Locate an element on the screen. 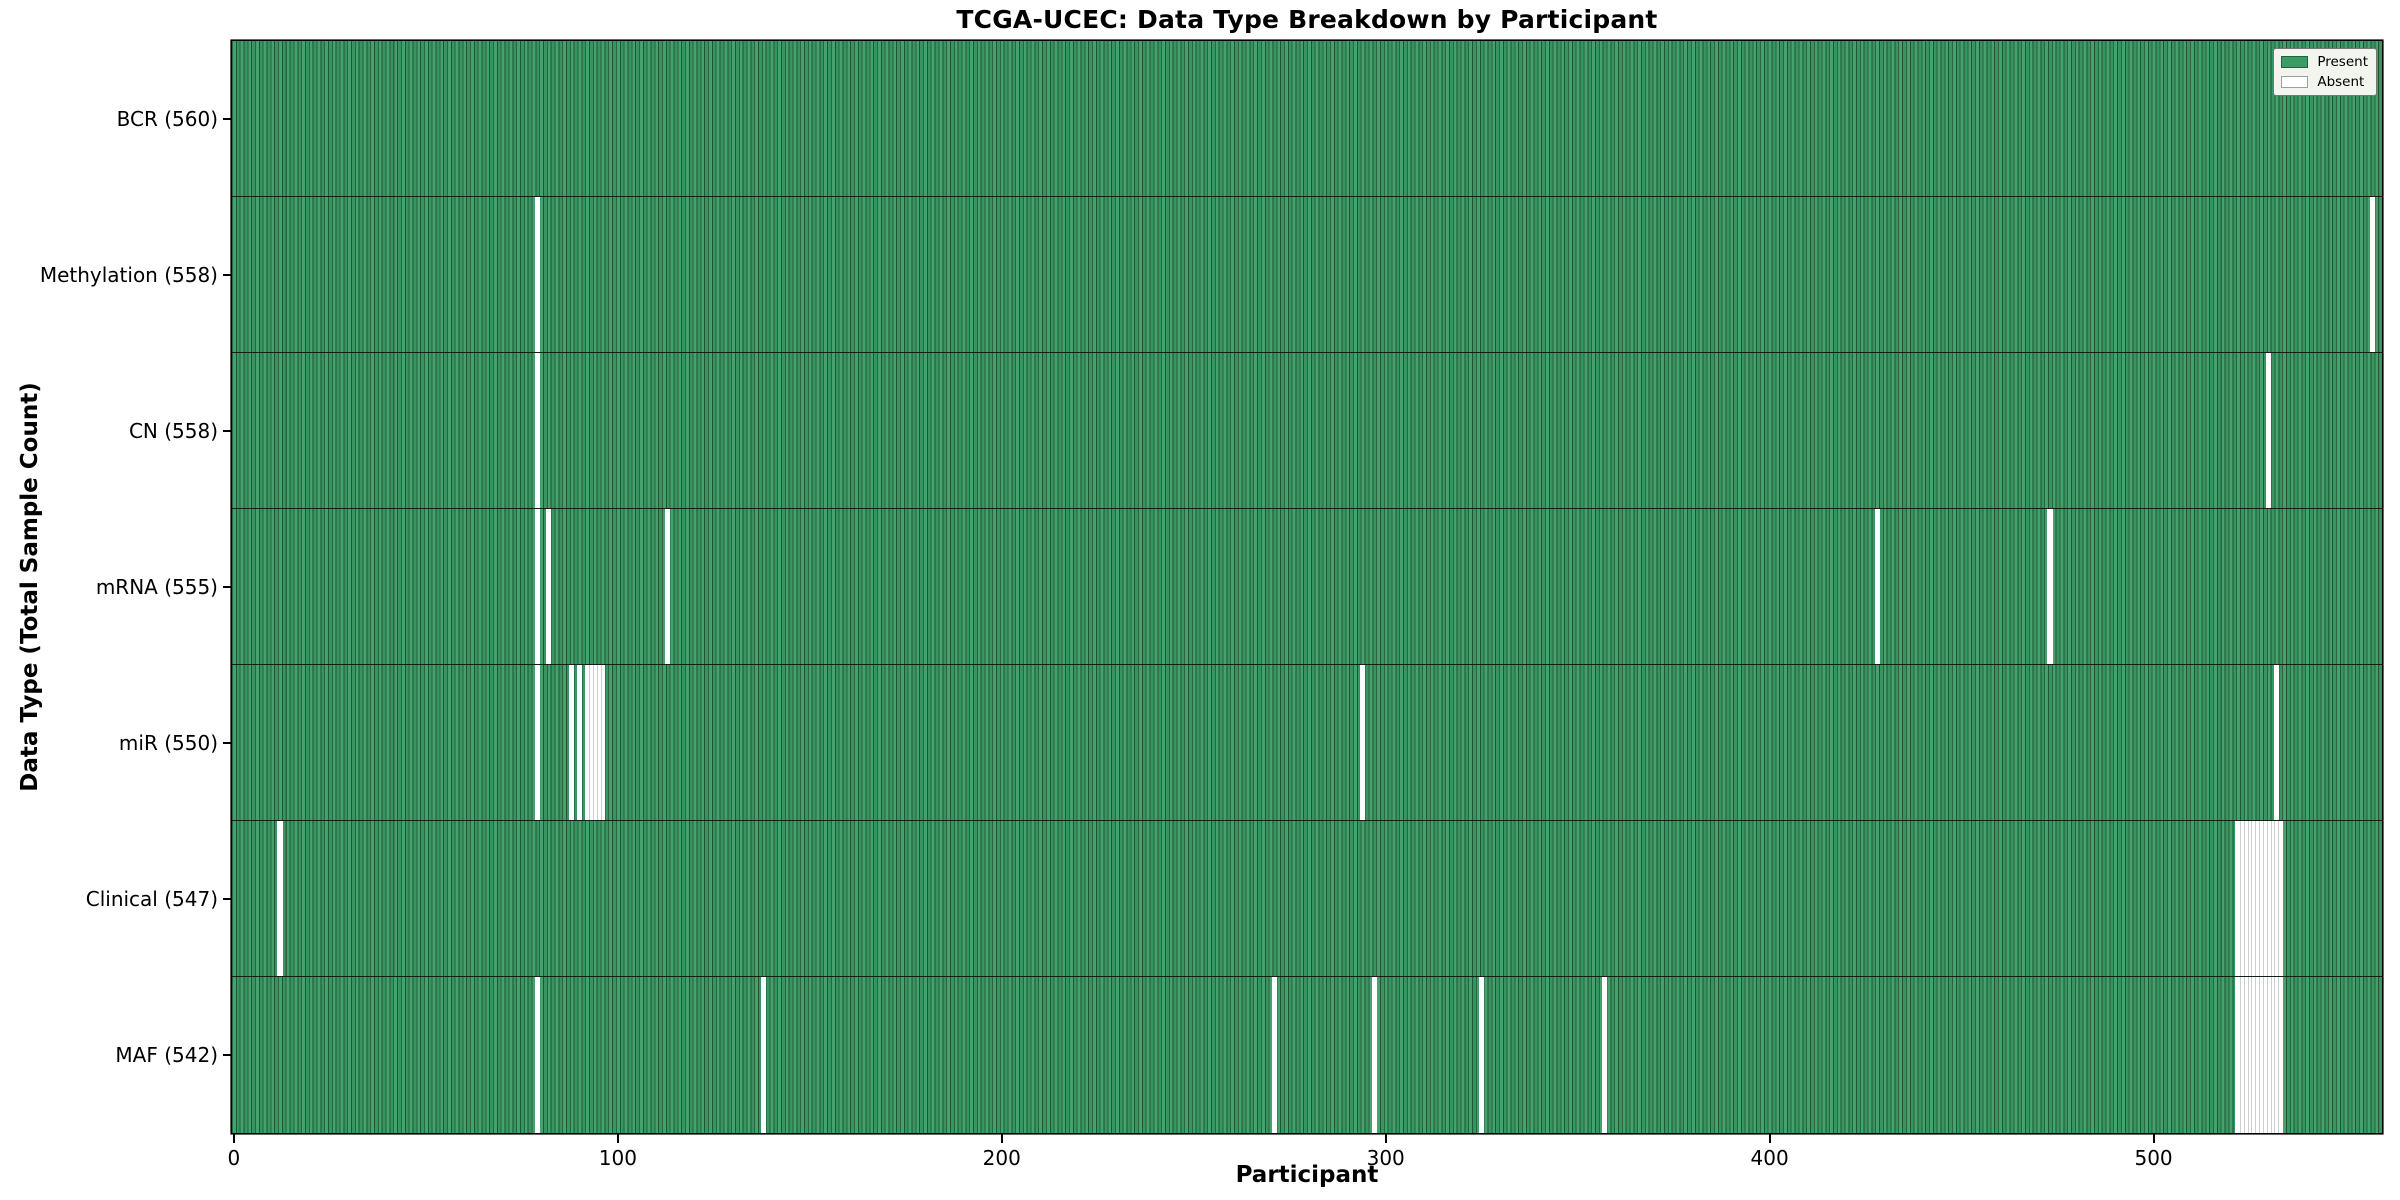 This screenshot has height=1200, width=2400. legend-label: Present is located at coordinates (2342, 62).